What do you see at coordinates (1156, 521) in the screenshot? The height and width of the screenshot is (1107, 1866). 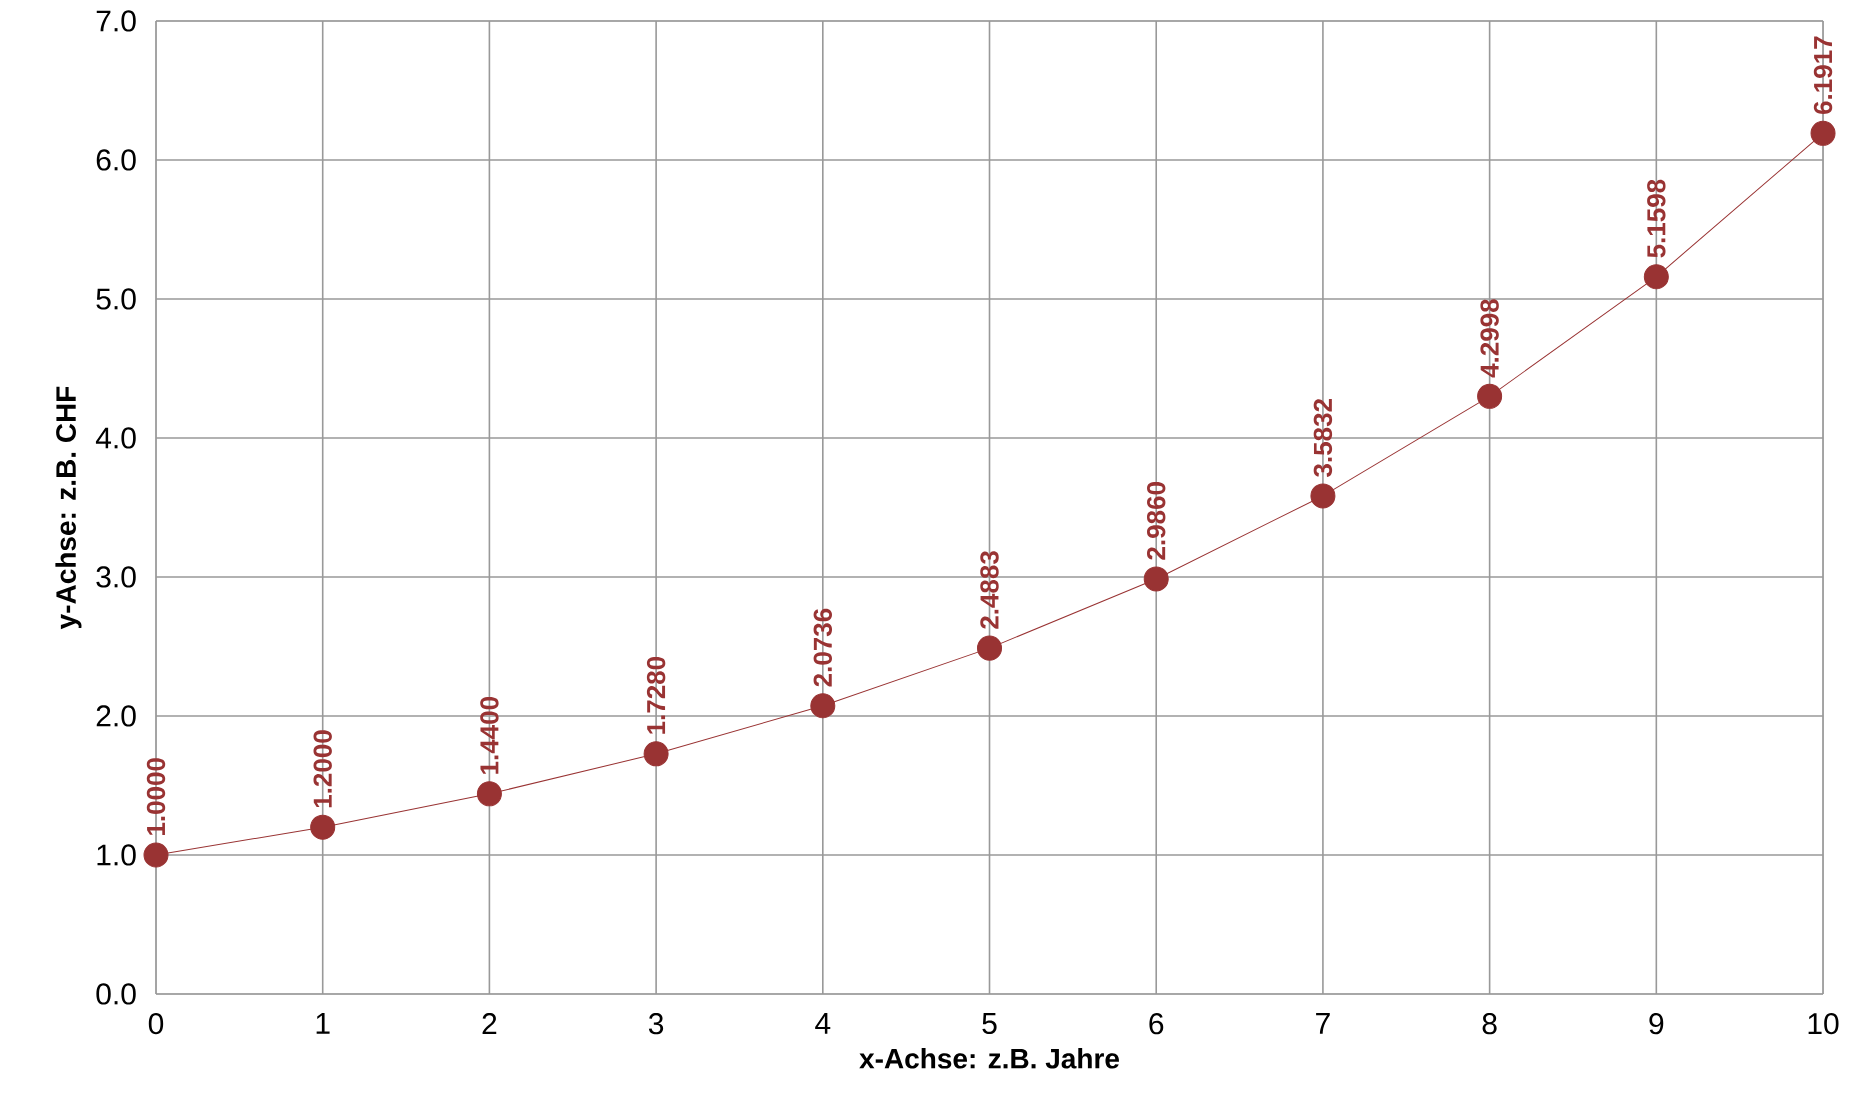 I see `data-label: 2.9860` at bounding box center [1156, 521].